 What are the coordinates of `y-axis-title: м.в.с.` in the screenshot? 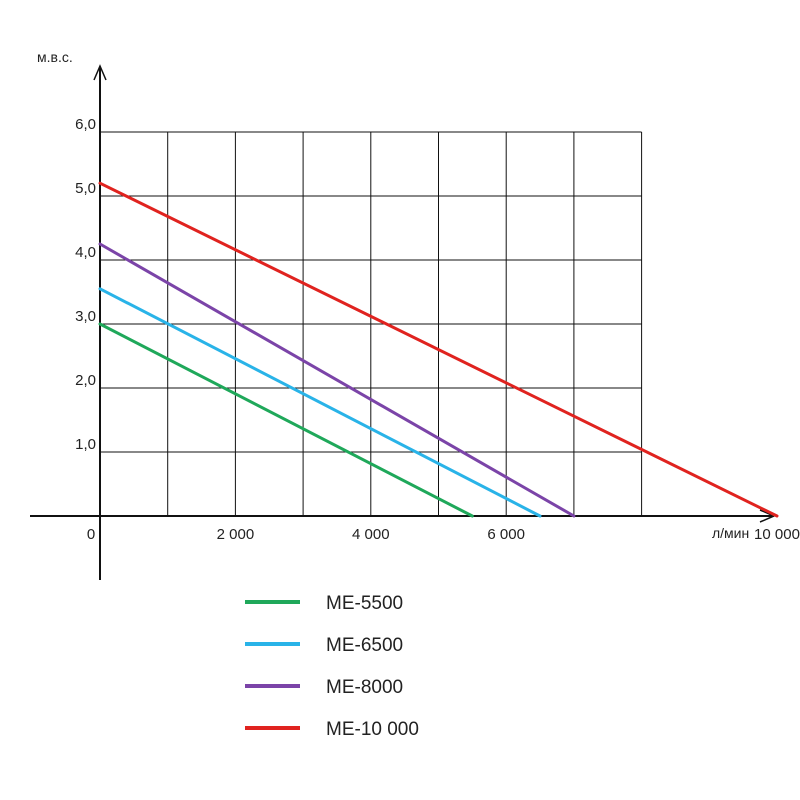 It's located at (55, 57).